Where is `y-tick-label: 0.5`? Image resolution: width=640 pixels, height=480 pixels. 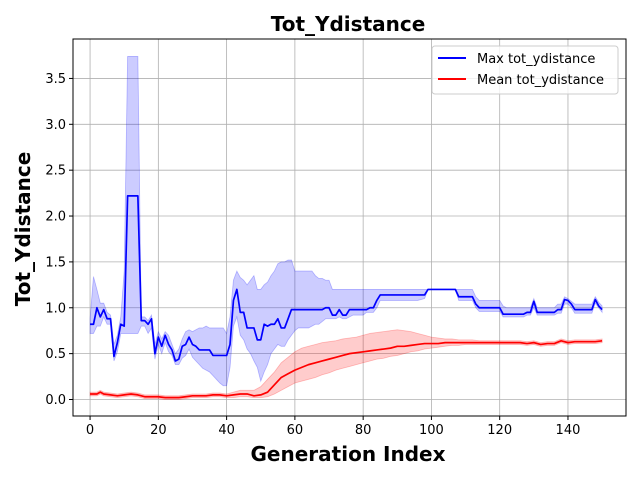
y-tick-label: 0.5 is located at coordinates (55, 354).